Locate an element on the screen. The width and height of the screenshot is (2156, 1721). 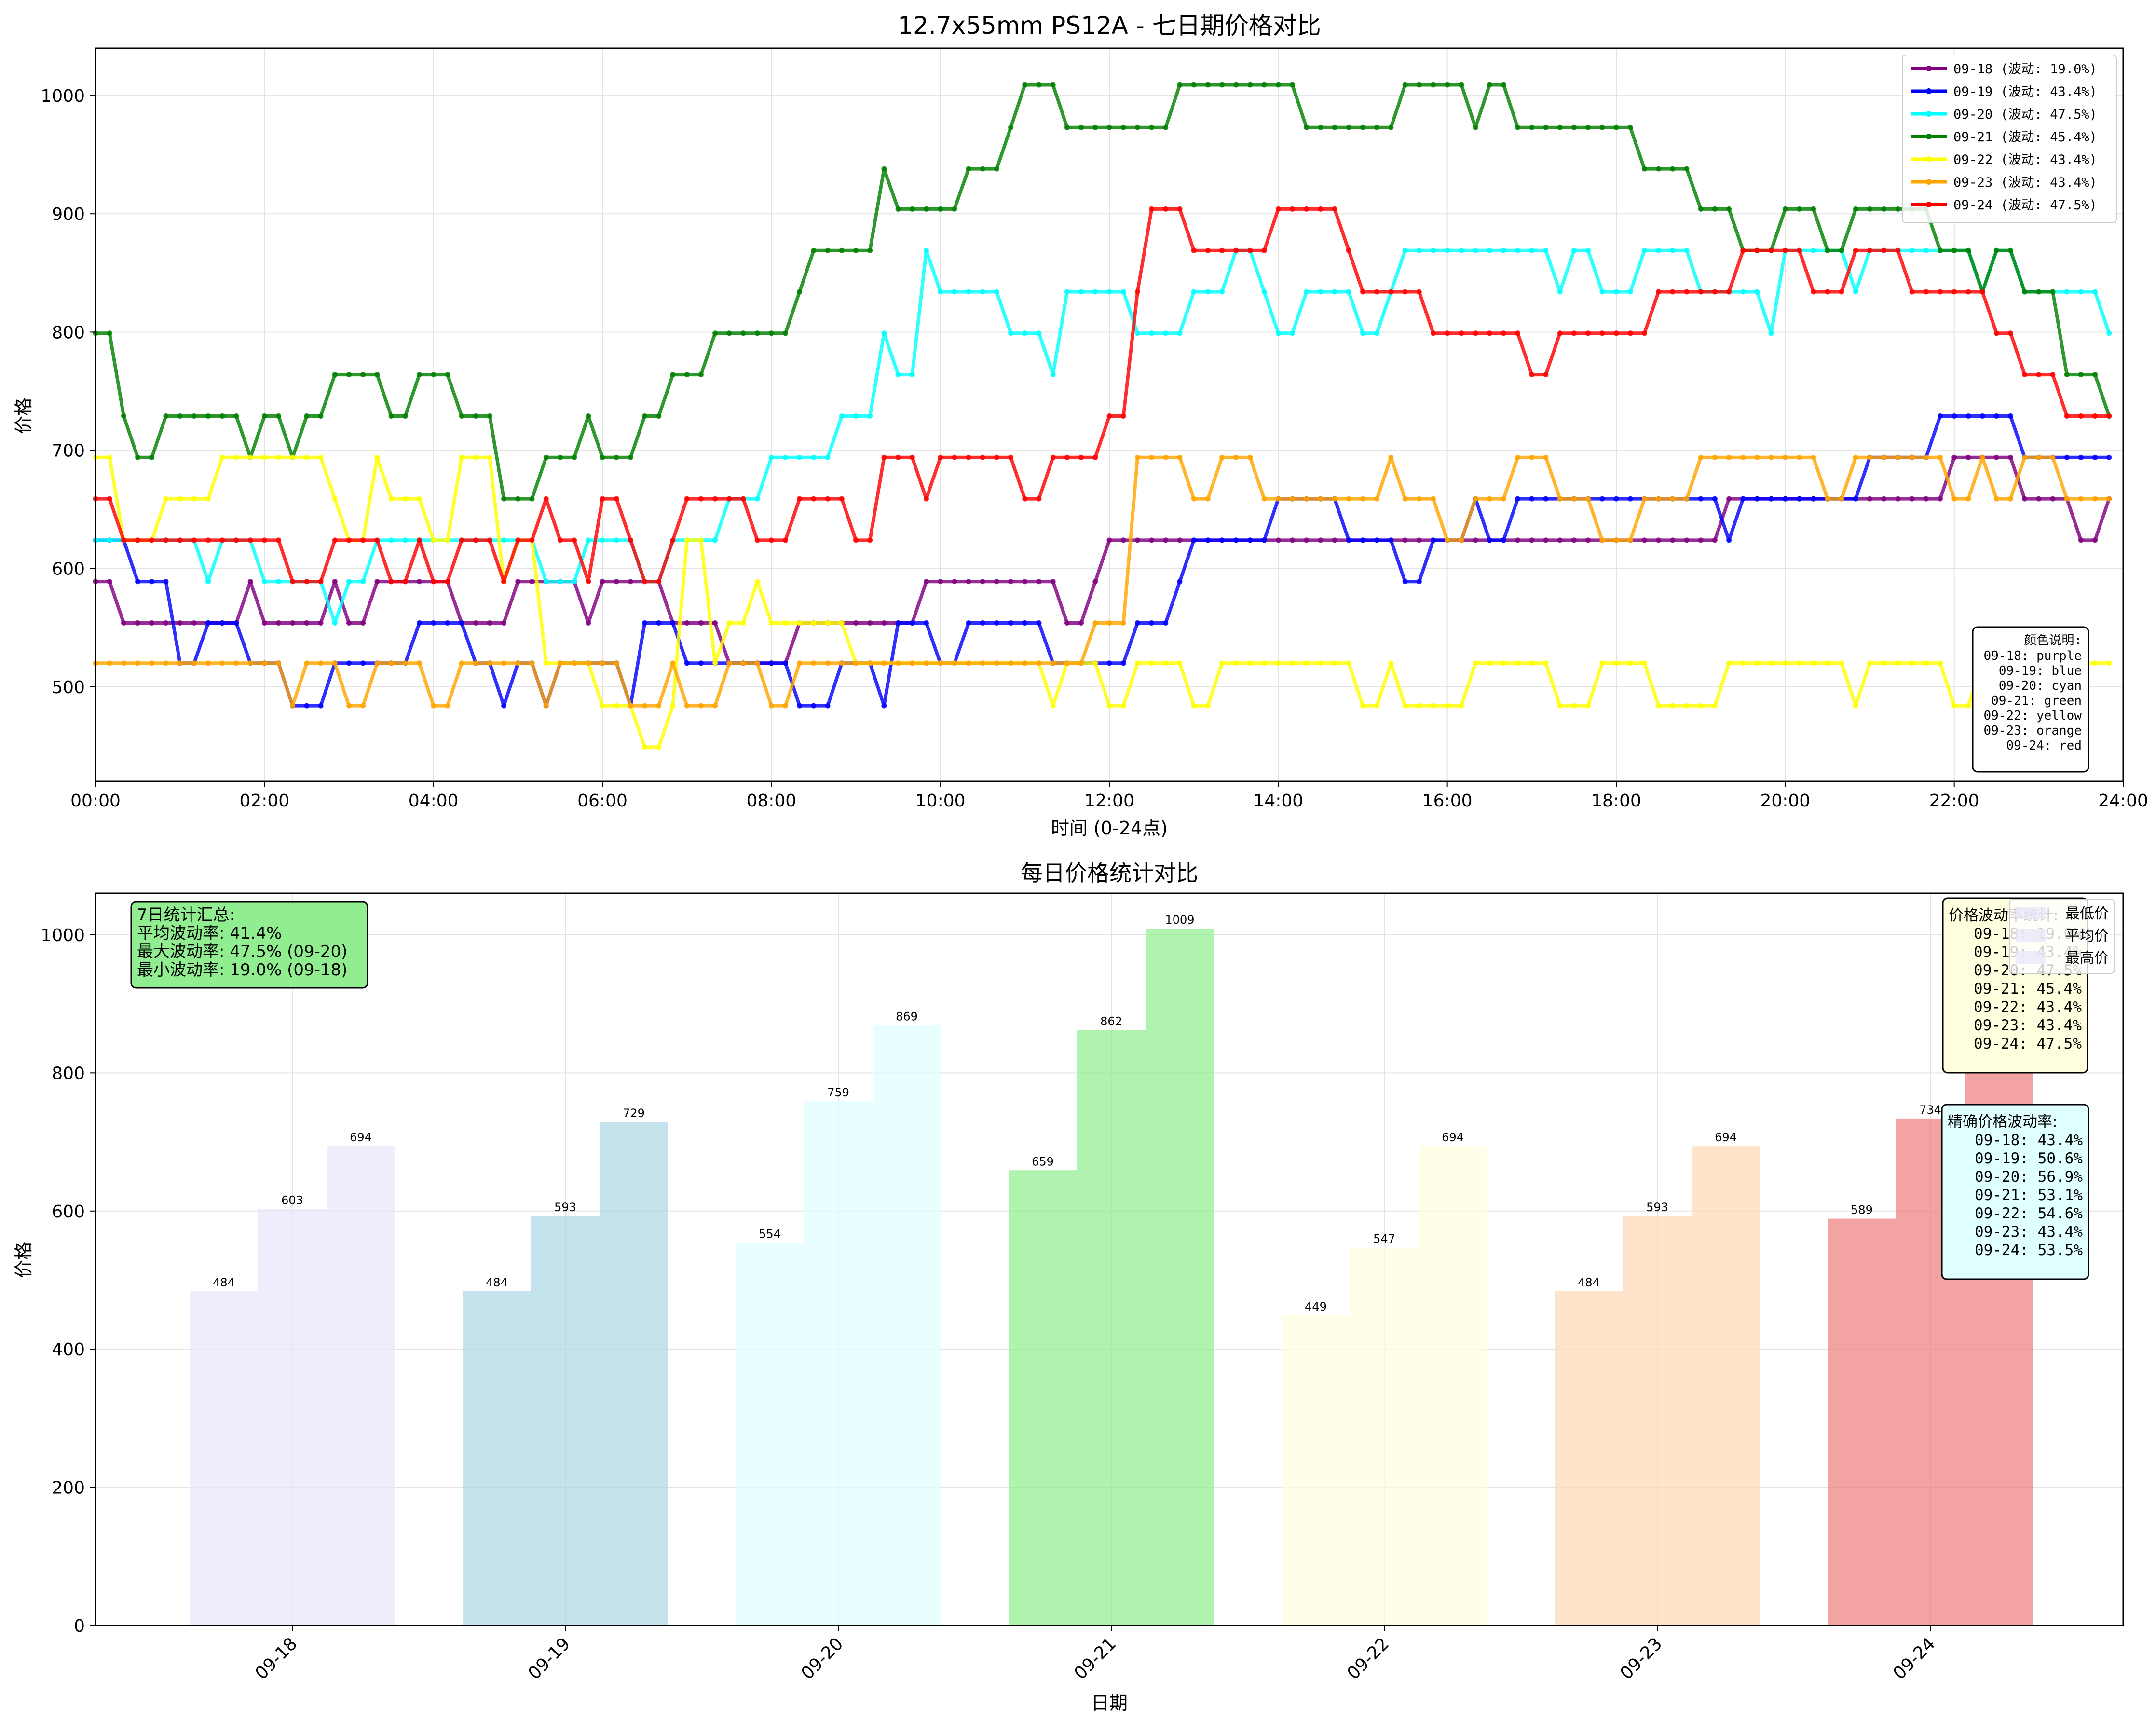
bar-value-label: 729 is located at coordinates (634, 1113).